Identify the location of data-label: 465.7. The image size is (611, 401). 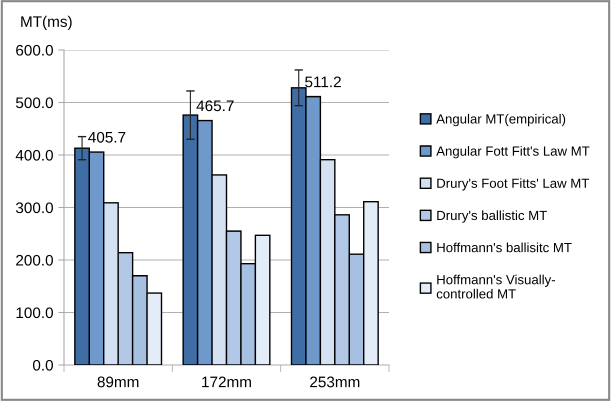
(215, 106).